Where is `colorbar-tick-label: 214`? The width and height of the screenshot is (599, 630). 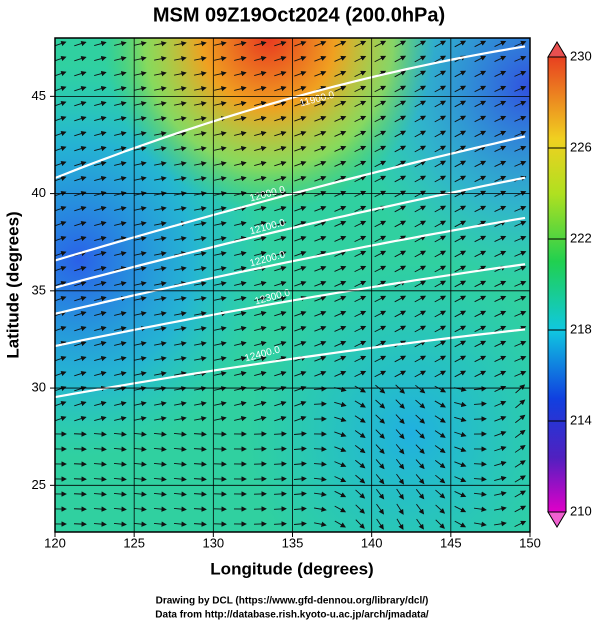 colorbar-tick-label: 214 is located at coordinates (581, 419).